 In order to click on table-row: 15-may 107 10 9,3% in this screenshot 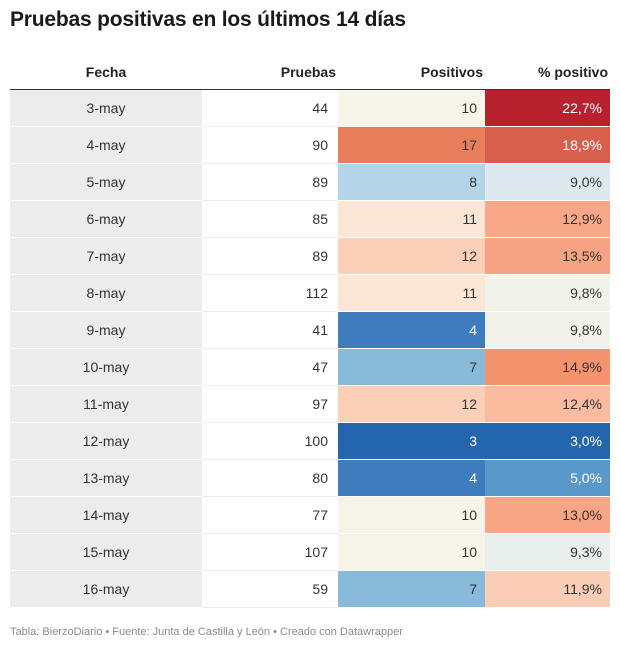, I will do `click(310, 552)`.